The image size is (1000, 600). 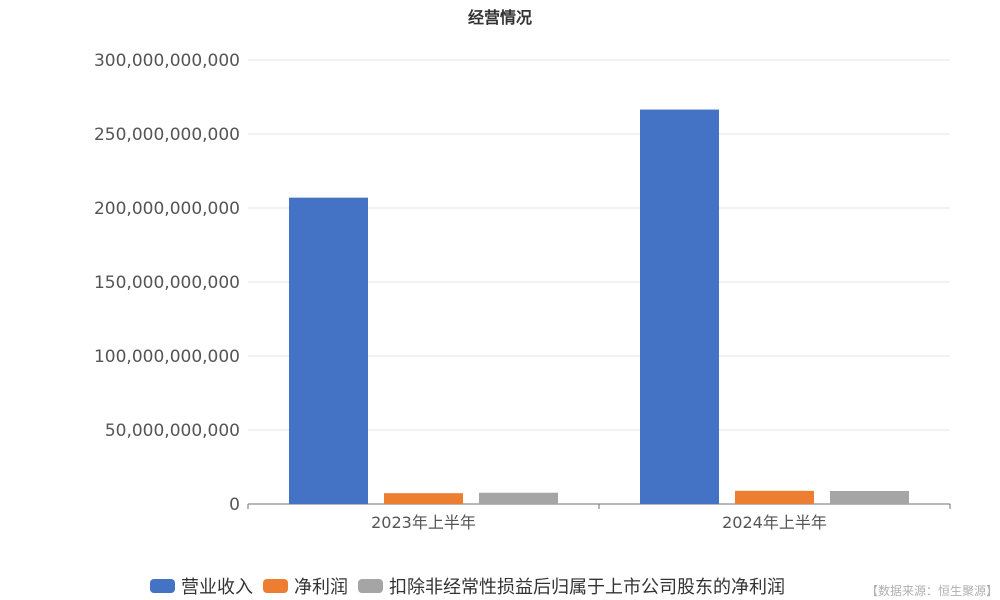 What do you see at coordinates (167, 61) in the screenshot?
I see `y-tick-label: 300,000,000,000` at bounding box center [167, 61].